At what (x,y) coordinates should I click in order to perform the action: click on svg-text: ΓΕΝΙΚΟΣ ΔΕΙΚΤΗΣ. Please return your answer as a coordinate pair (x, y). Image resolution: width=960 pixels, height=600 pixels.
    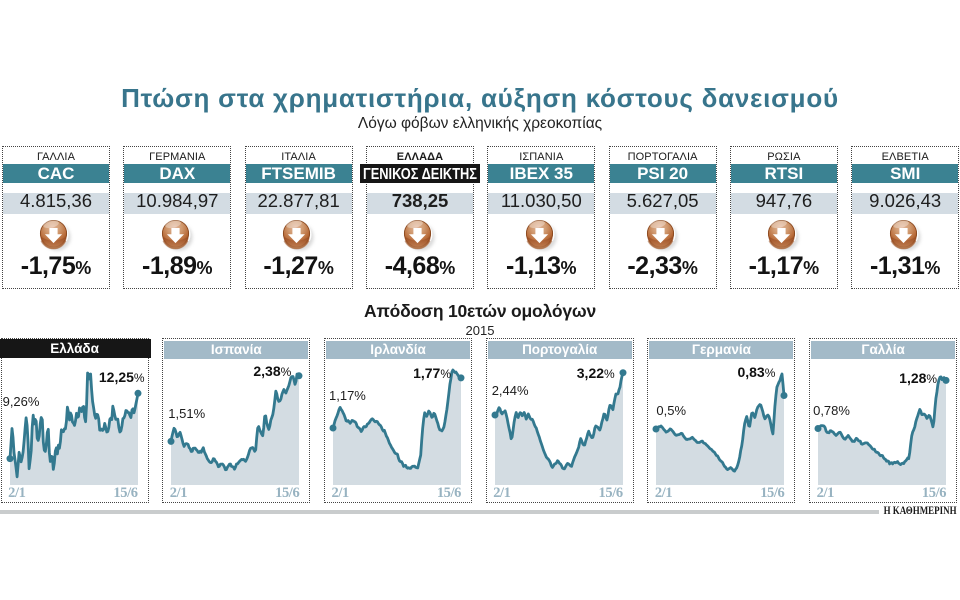
    Looking at the image, I should click on (420, 174).